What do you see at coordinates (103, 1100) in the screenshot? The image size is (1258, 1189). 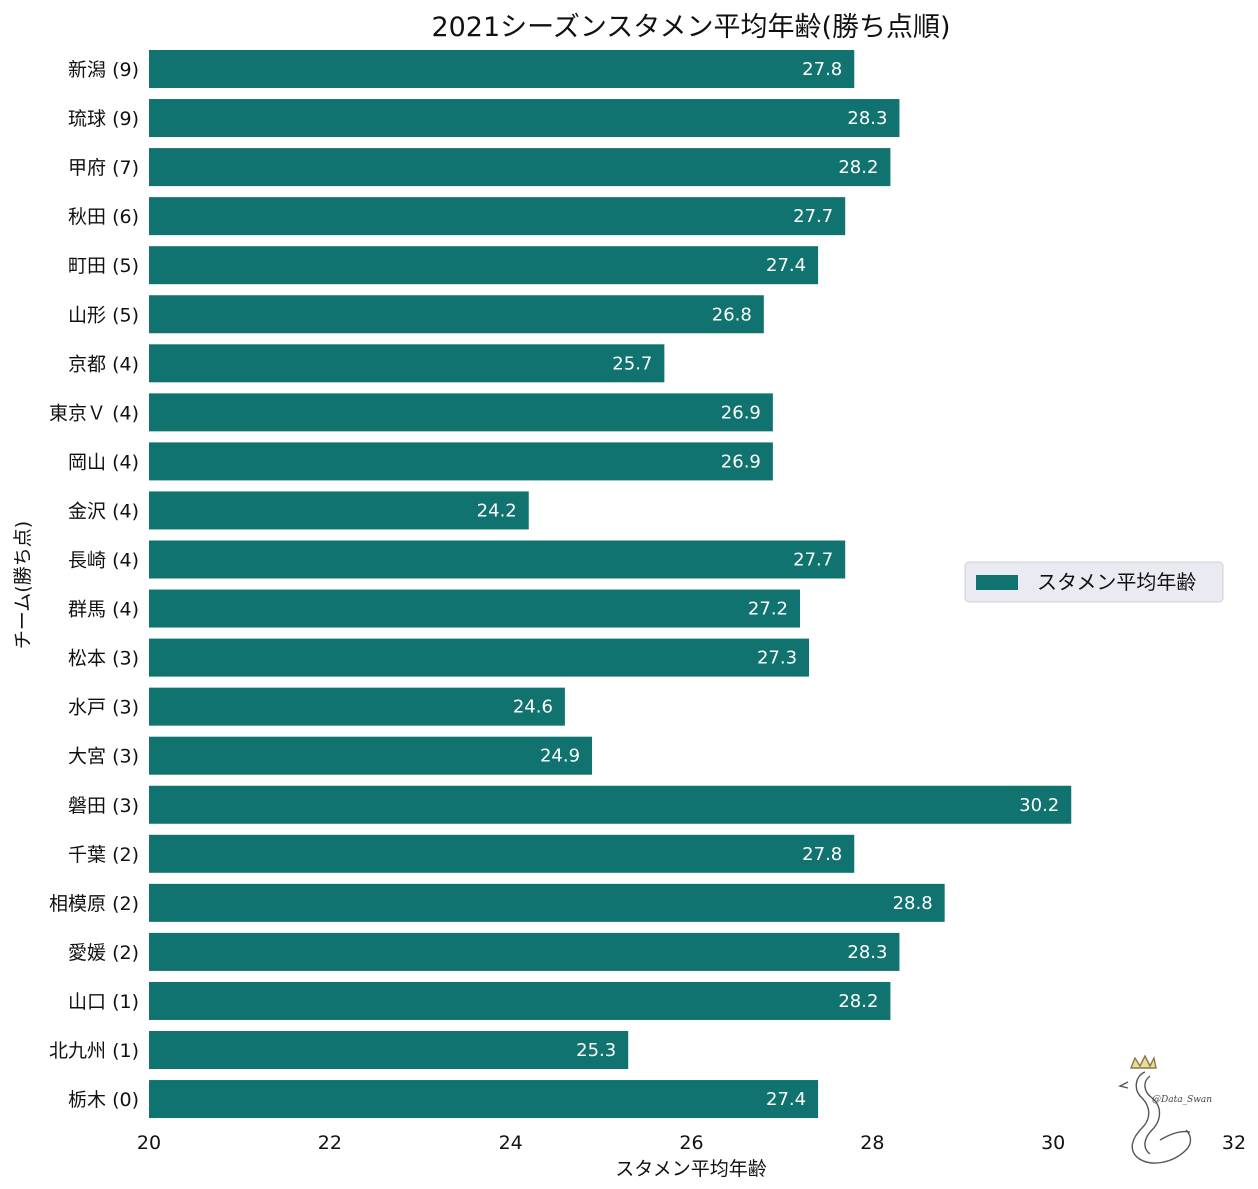 I see `category-label: 栃木 (0)` at bounding box center [103, 1100].